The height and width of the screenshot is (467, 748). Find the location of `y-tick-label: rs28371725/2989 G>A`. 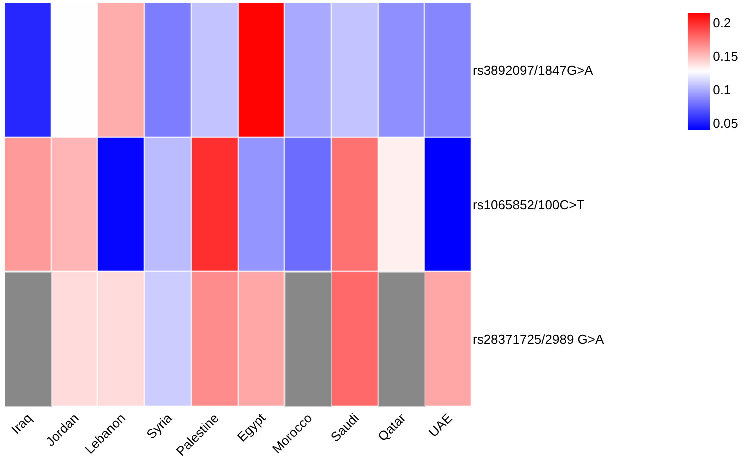

y-tick-label: rs28371725/2989 G>A is located at coordinates (538, 340).